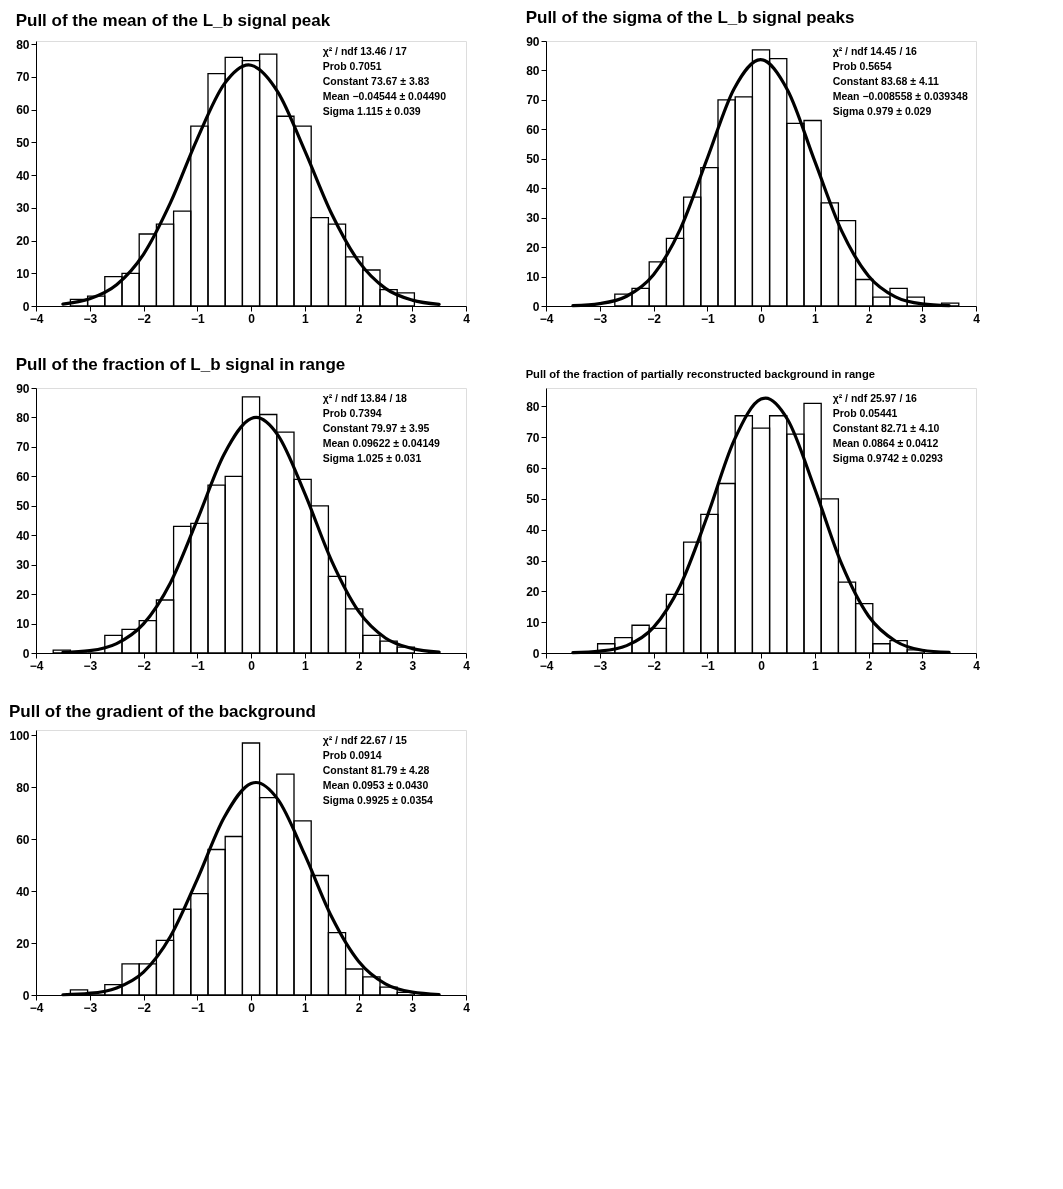 The height and width of the screenshot is (1189, 1063). I want to click on annotation: χ² / ndf 14.45 / 16, so click(875, 50).